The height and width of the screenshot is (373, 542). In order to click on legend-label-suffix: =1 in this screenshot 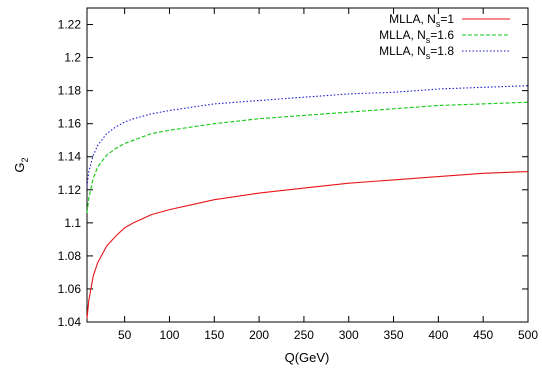, I will do `click(447, 19)`.